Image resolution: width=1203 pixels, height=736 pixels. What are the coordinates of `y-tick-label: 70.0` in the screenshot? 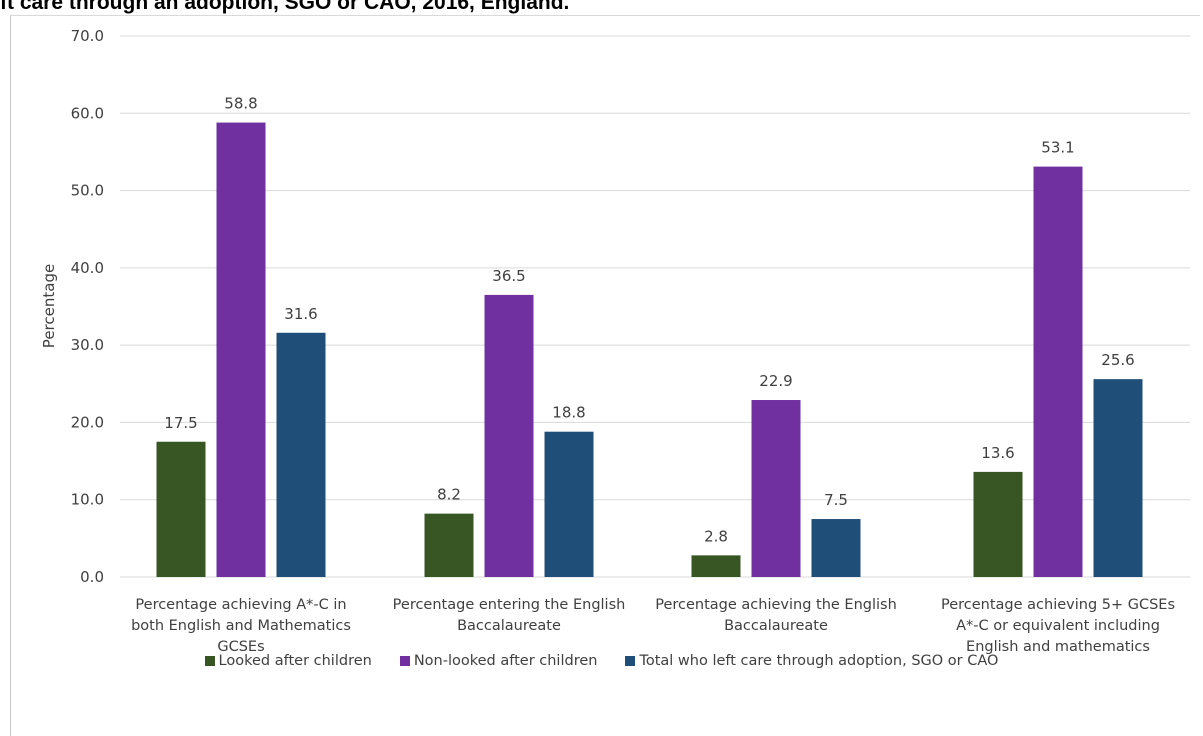 It's located at (87, 36).